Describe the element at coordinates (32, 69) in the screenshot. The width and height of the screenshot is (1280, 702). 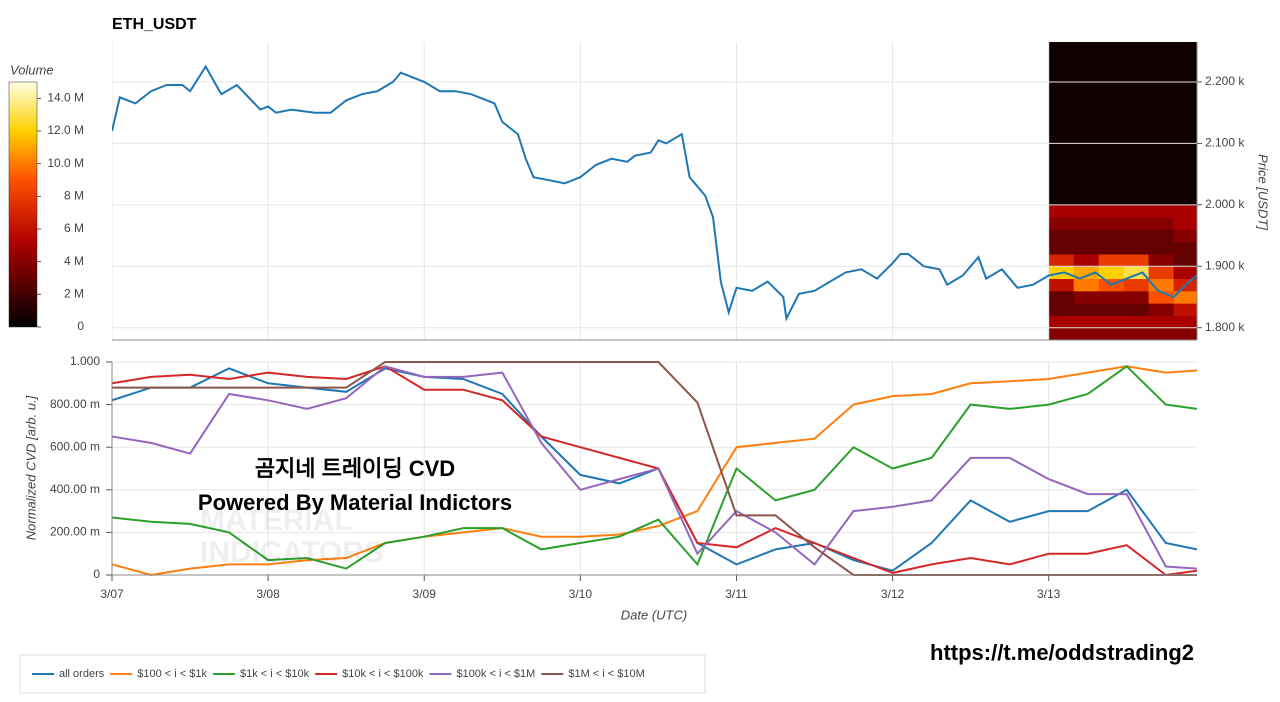
I see `colorbar-title: Volume` at that location.